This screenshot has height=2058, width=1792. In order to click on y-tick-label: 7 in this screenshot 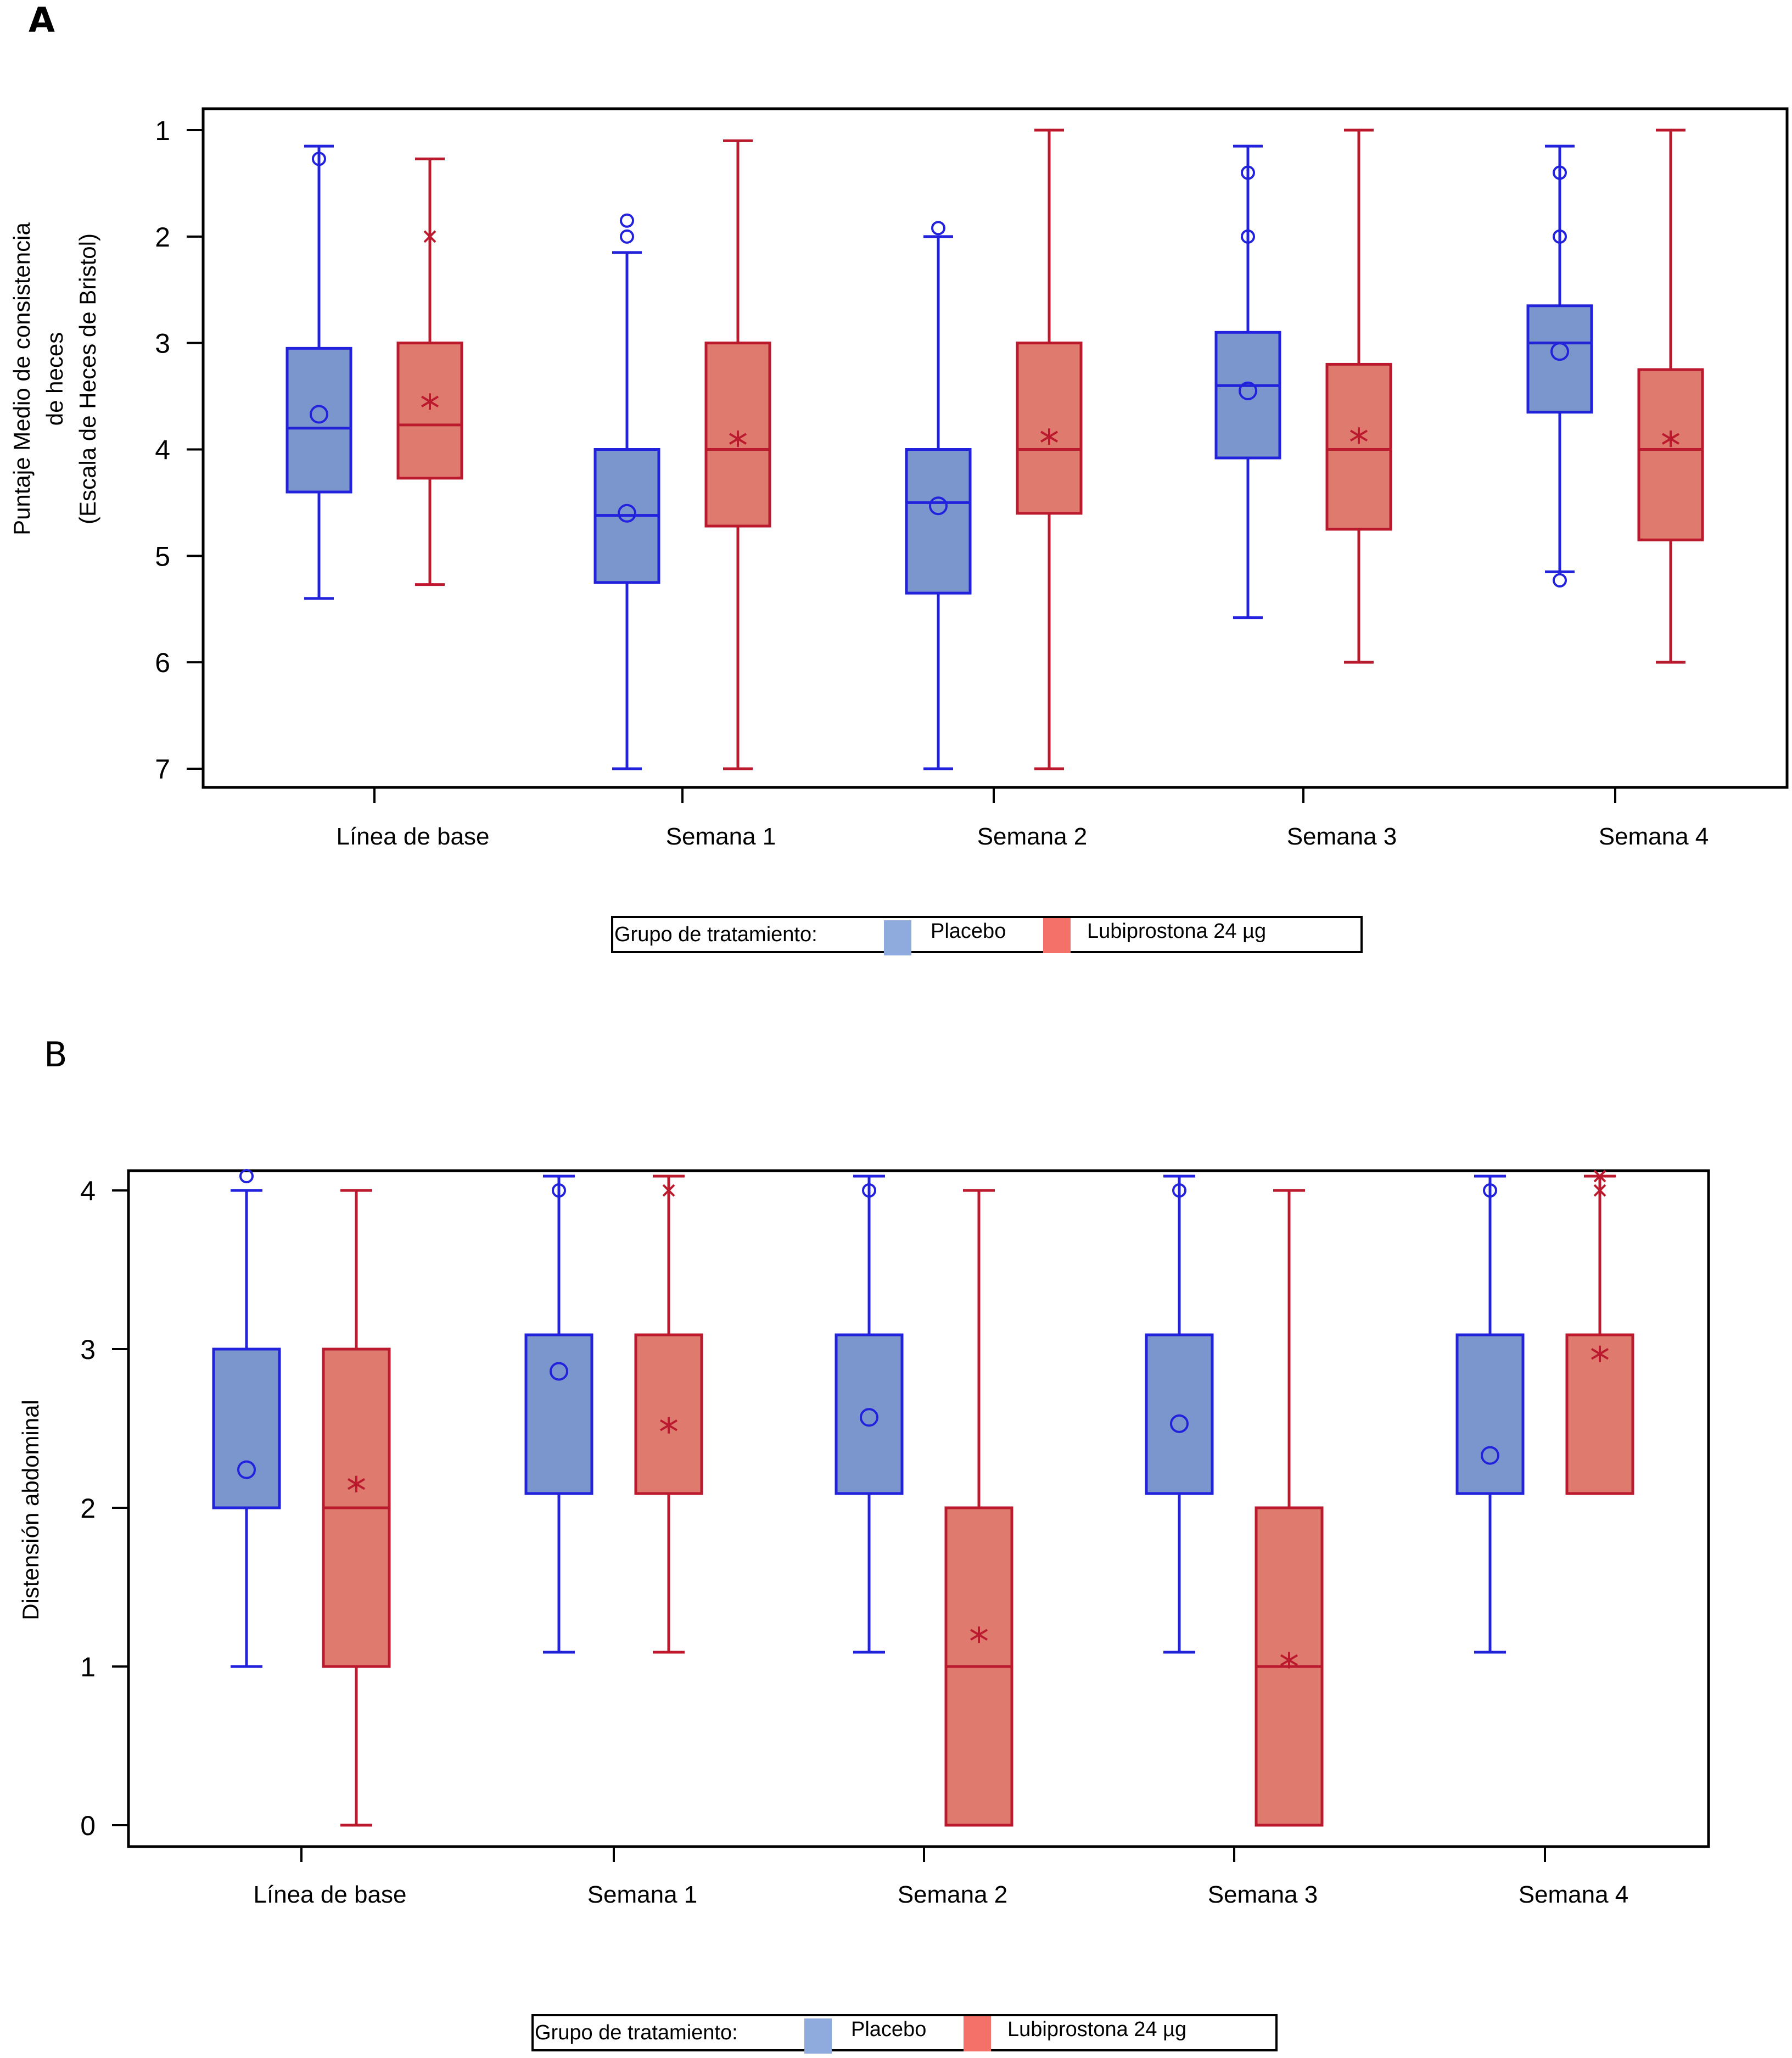, I will do `click(162, 770)`.